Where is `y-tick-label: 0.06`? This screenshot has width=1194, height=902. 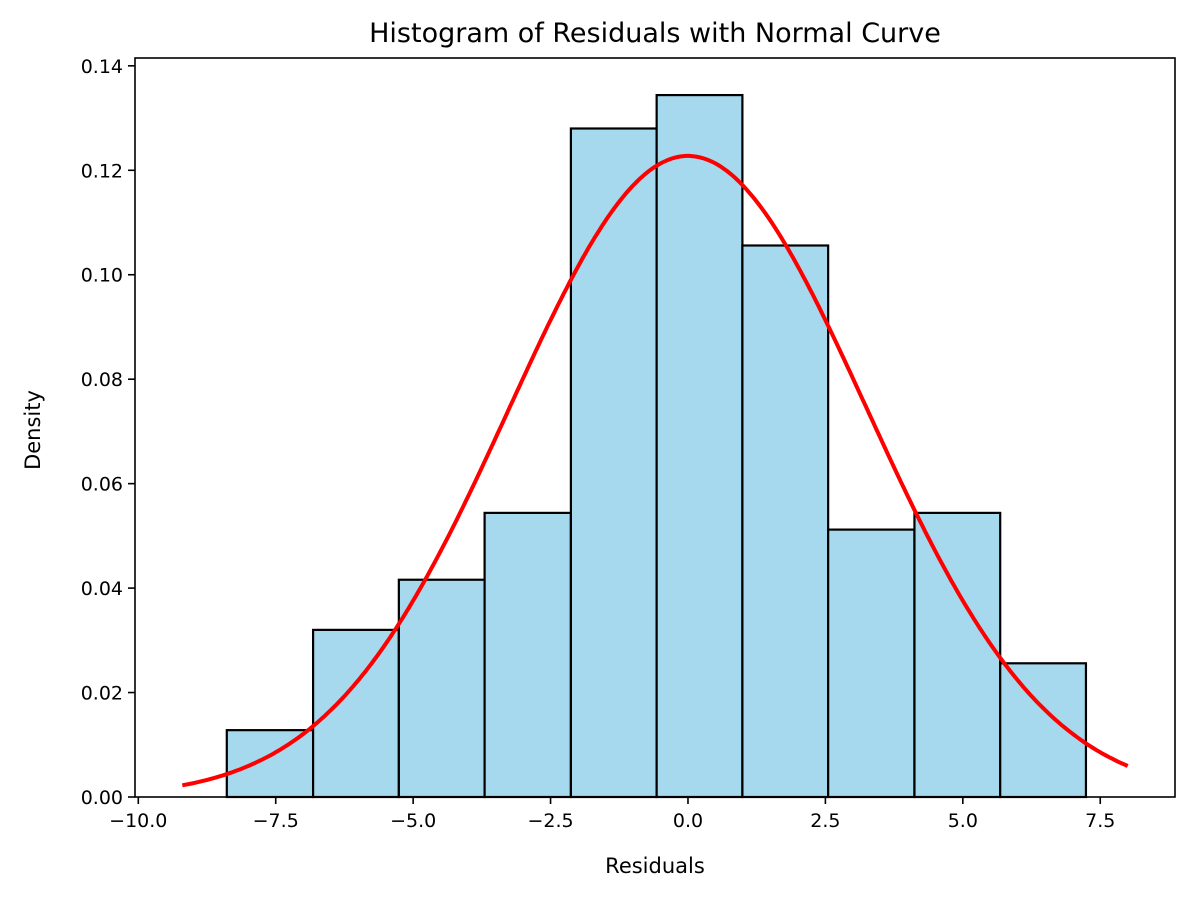 y-tick-label: 0.06 is located at coordinates (102, 485).